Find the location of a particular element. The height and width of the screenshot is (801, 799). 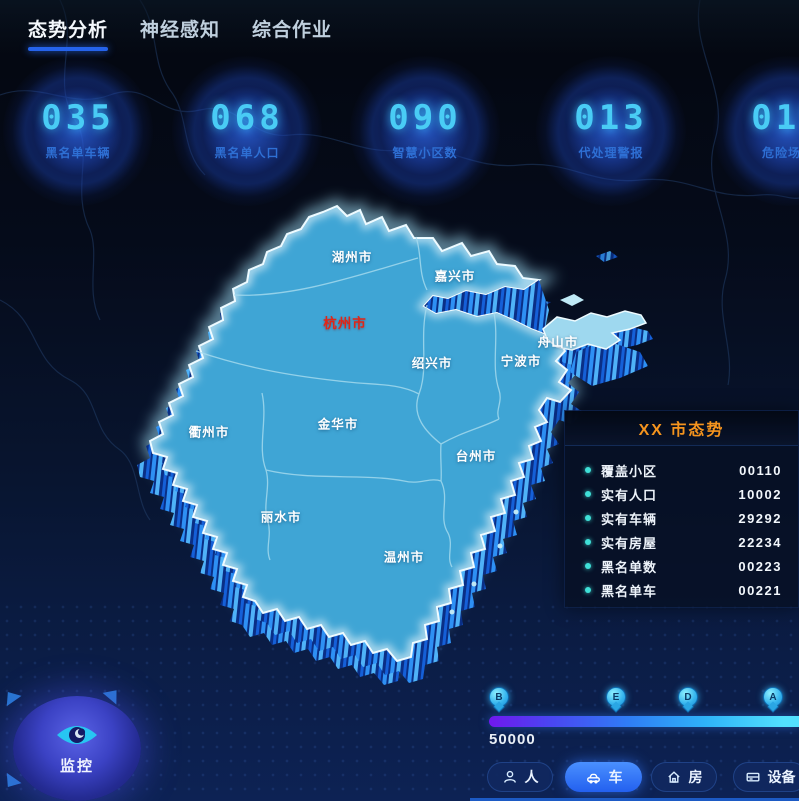

city-label-lishui: 丽水市 is located at coordinates (281, 517).